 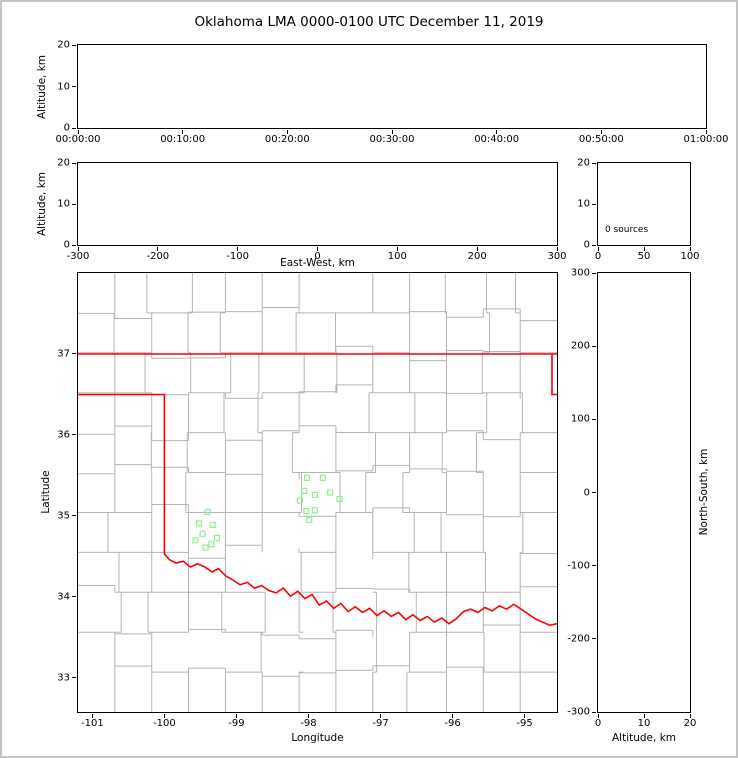 What do you see at coordinates (638, 210) in the screenshot?
I see `source-histogram-plot: 0 sources 0 50 100 20 10 0` at bounding box center [638, 210].